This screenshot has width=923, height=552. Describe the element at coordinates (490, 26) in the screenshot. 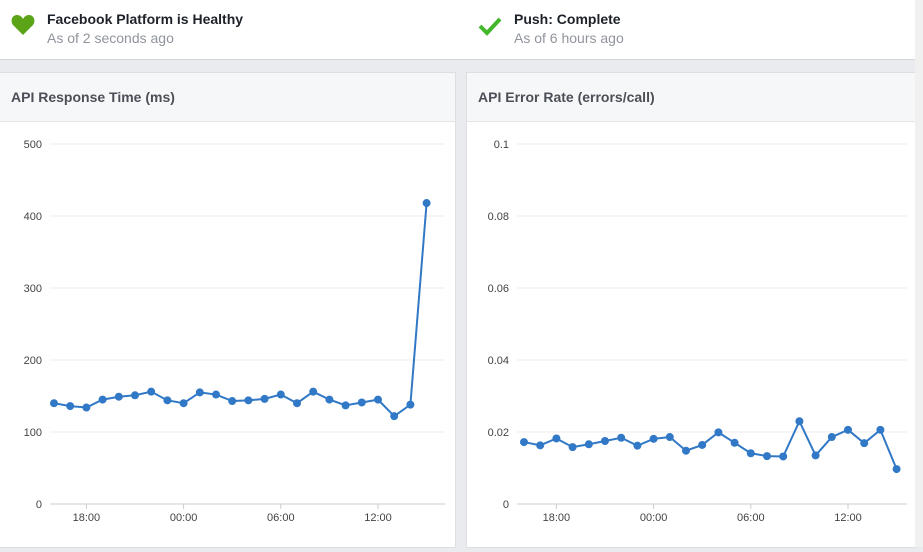

I see `checkmark-icon` at that location.